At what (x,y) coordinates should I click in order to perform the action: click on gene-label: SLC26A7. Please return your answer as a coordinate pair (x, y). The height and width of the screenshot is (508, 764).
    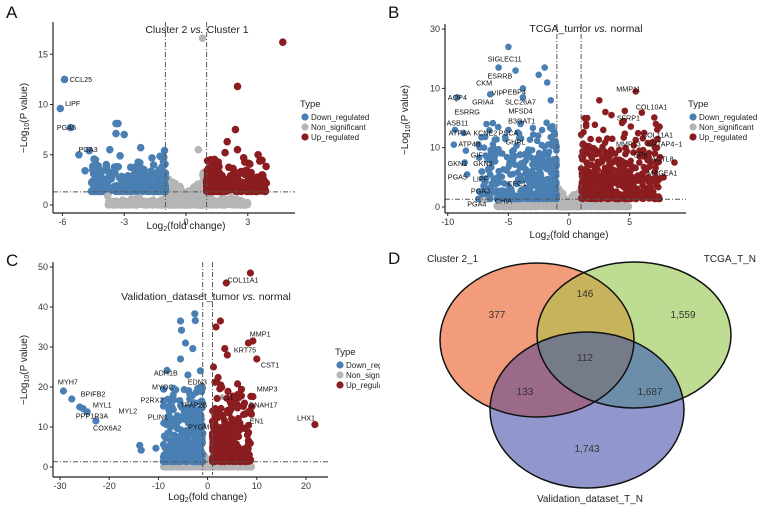
    Looking at the image, I should click on (520, 102).